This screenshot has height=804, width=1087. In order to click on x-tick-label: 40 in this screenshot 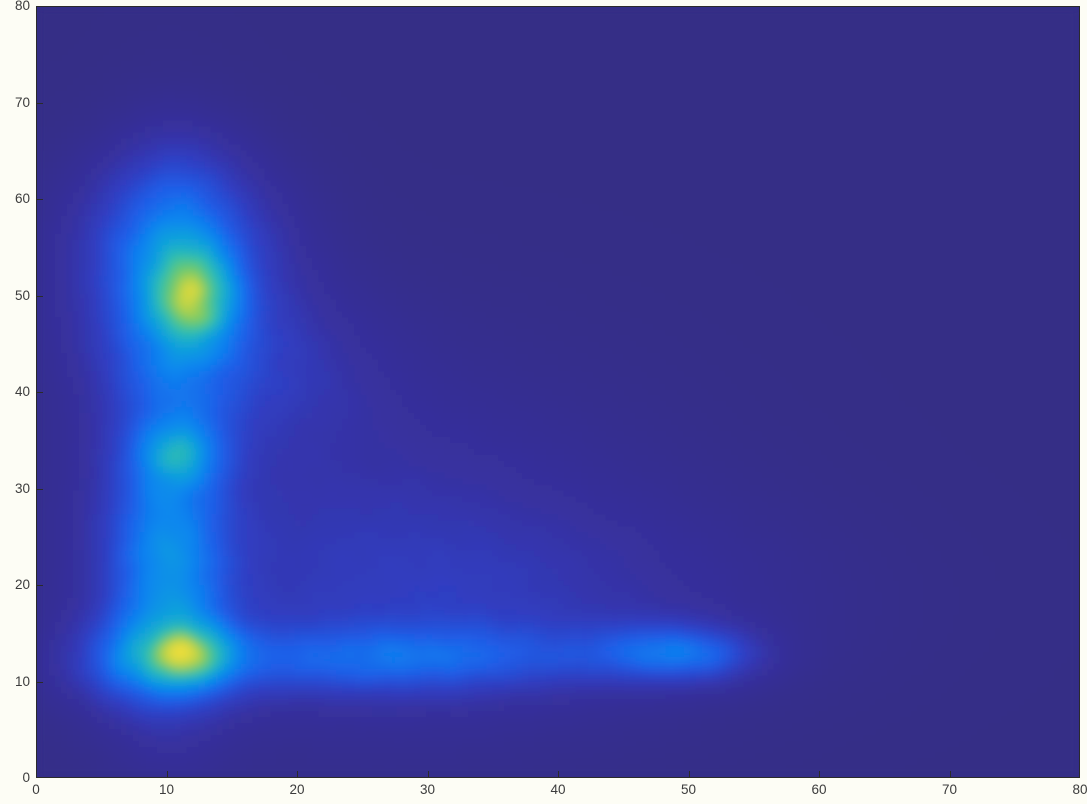, I will do `click(557, 790)`.